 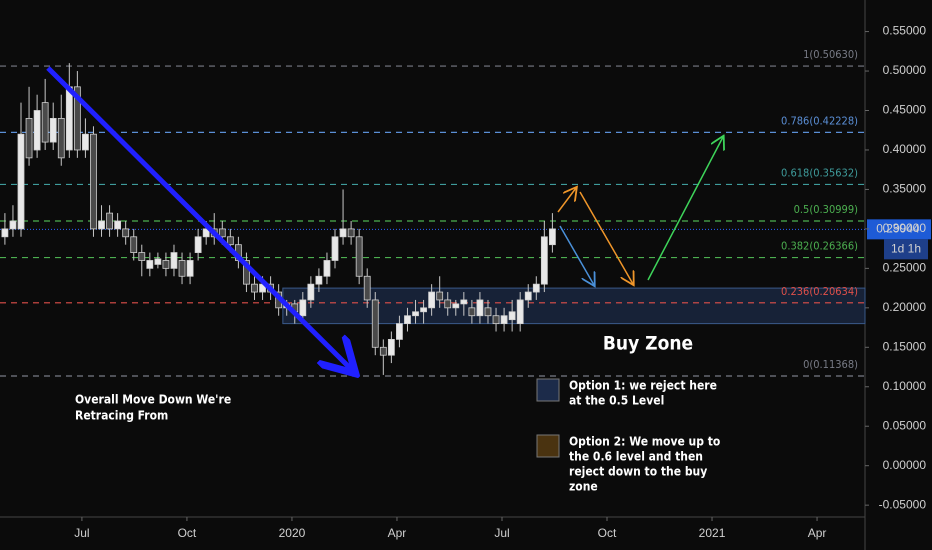 What do you see at coordinates (830, 364) in the screenshot?
I see `fib-label: 0(0.11368)` at bounding box center [830, 364].